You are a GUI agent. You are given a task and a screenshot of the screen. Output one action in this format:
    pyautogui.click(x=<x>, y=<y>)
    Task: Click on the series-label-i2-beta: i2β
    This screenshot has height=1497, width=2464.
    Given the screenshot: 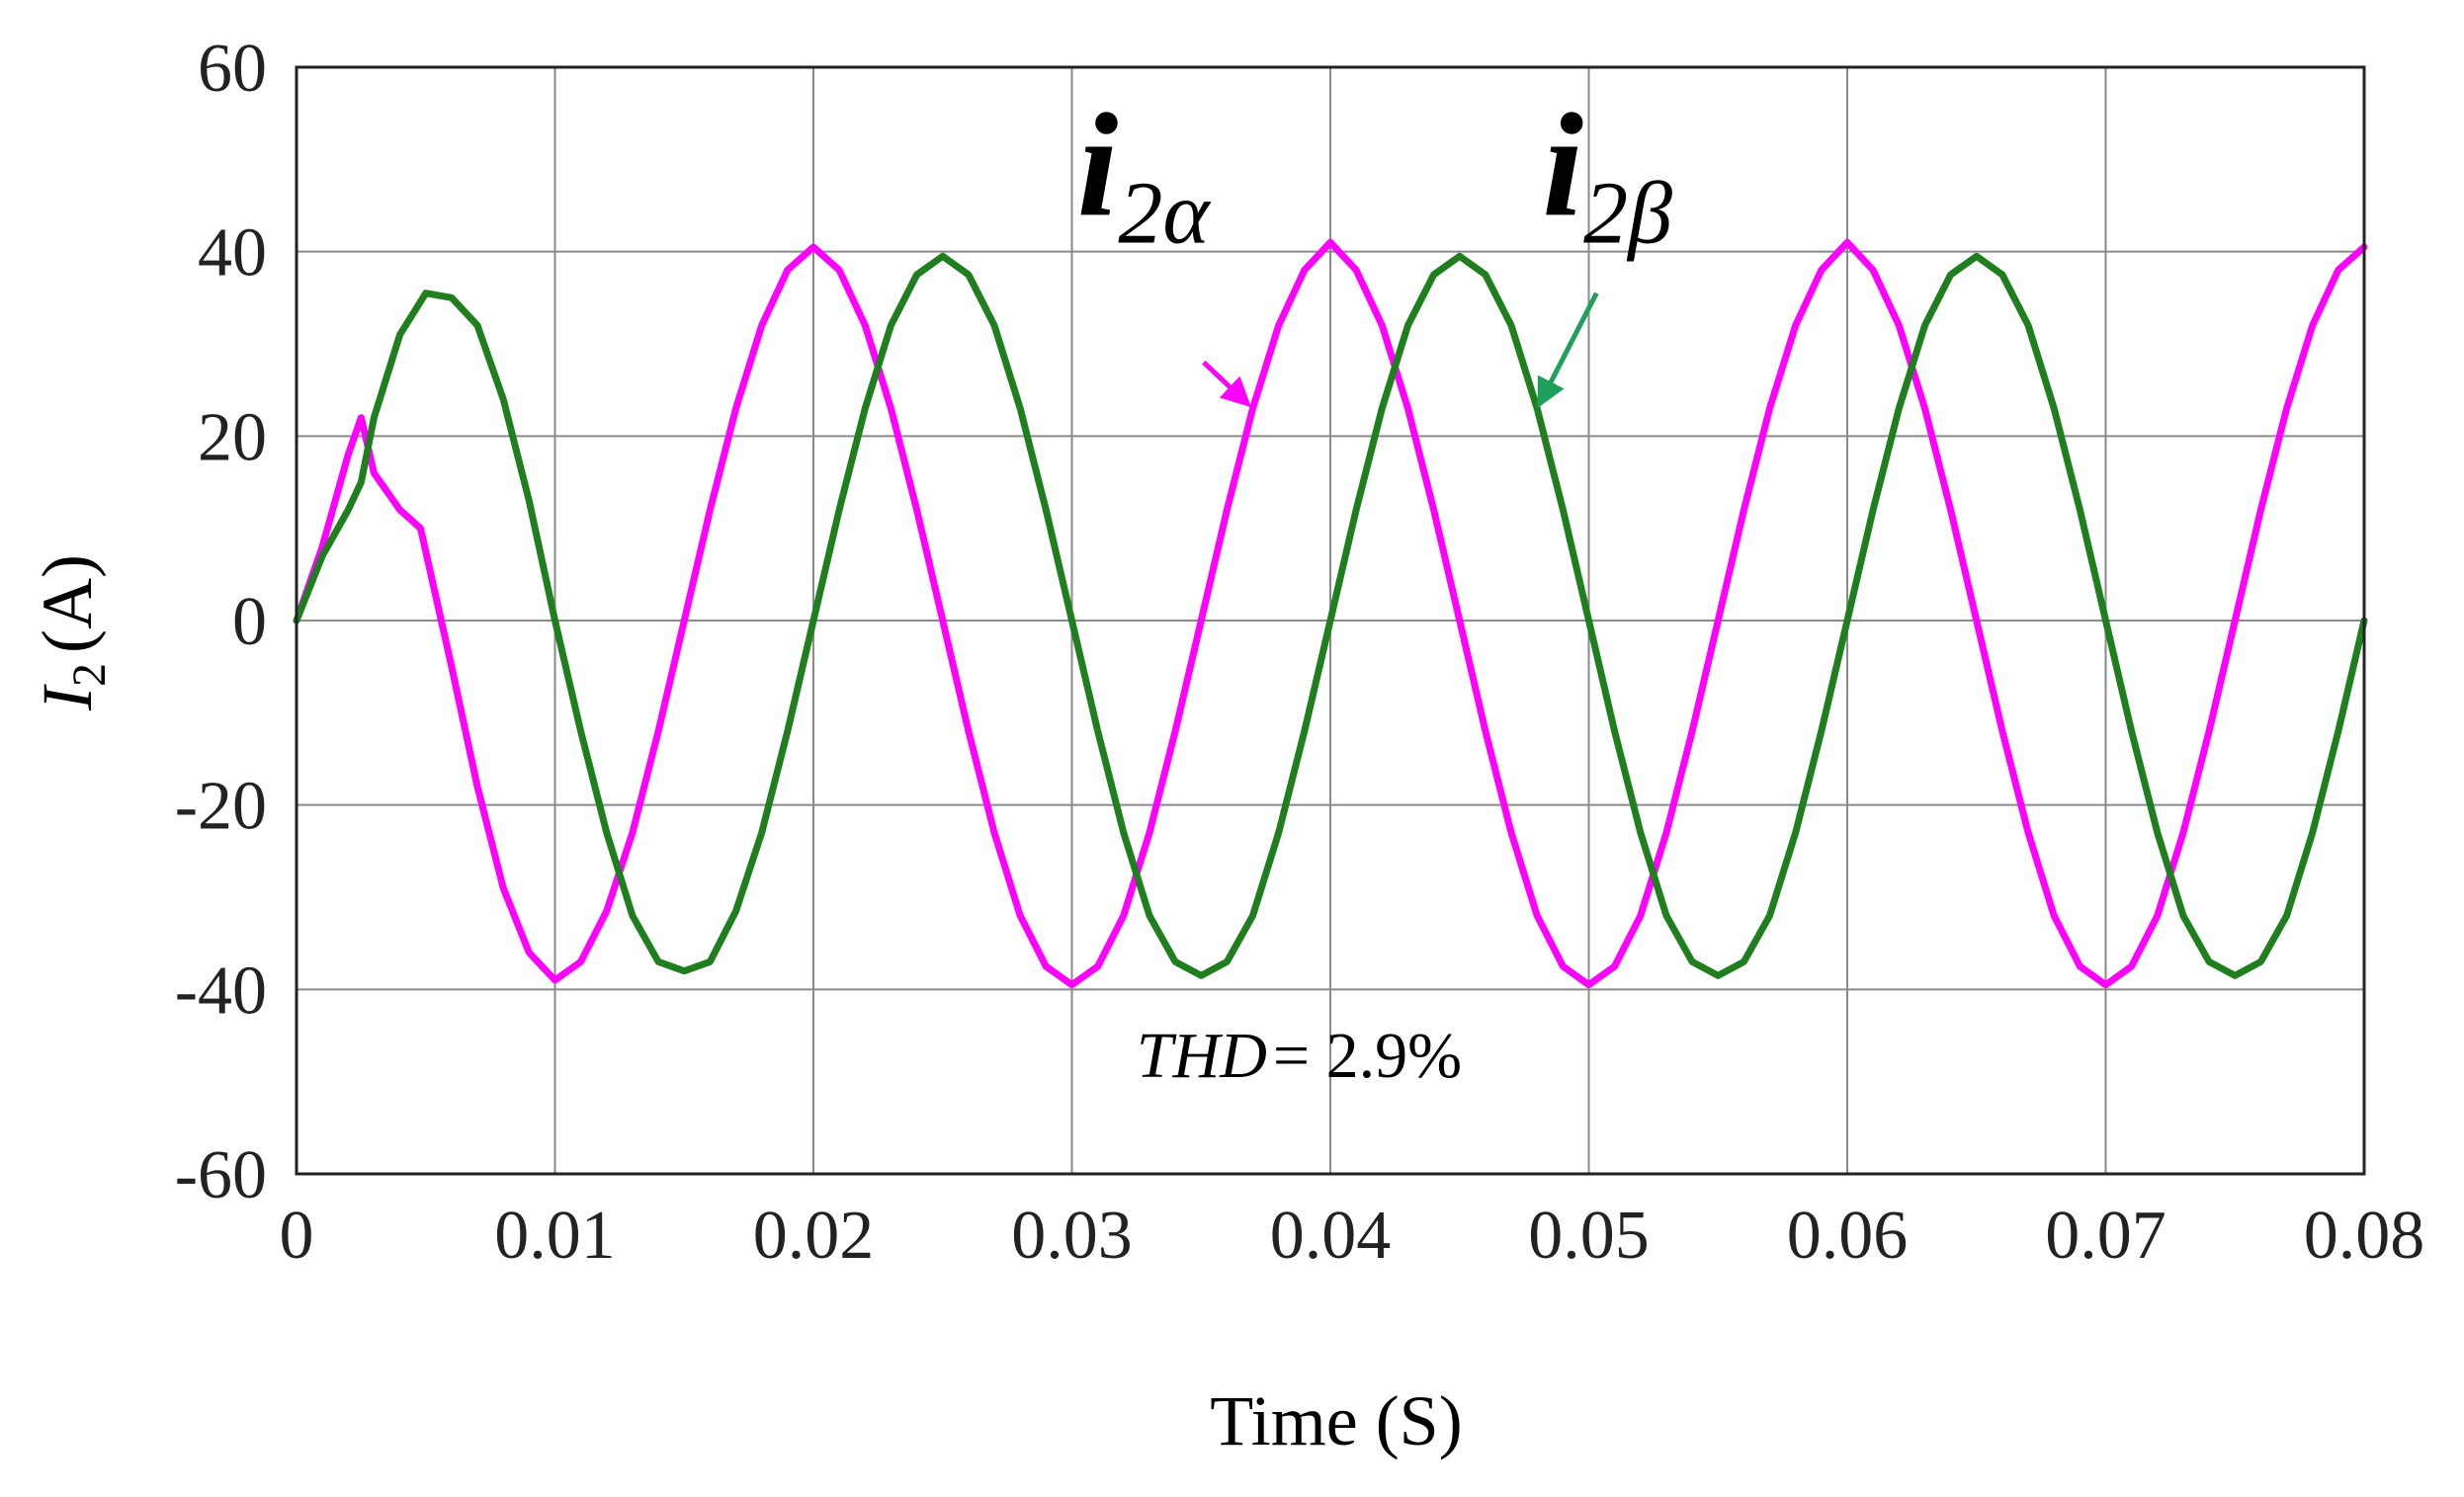 What is the action you would take?
    pyautogui.click(x=1607, y=172)
    